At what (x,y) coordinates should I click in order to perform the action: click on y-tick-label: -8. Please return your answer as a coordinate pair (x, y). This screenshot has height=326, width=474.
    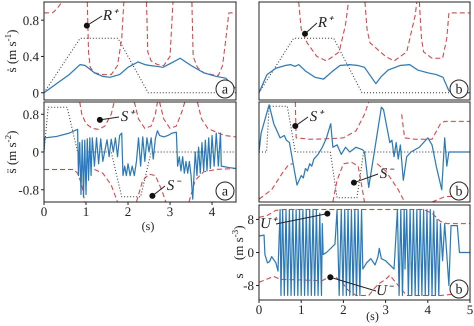
    Looking at the image, I should click on (248, 286).